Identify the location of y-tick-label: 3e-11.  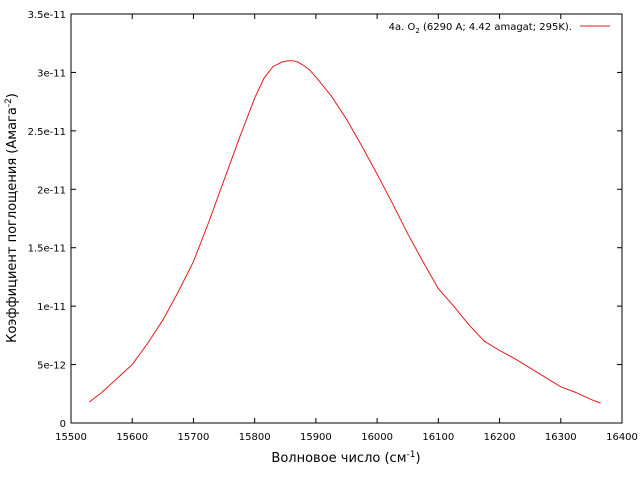
(51, 73).